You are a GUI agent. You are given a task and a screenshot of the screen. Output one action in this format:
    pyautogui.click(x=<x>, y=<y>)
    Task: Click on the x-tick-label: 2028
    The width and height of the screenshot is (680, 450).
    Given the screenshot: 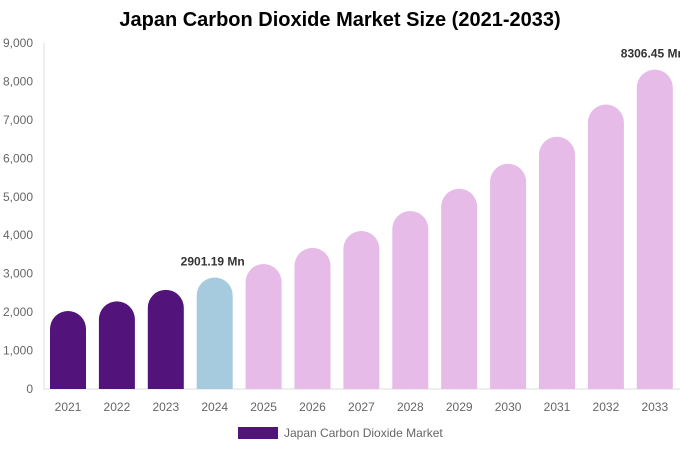 What is the action you would take?
    pyautogui.click(x=410, y=407)
    